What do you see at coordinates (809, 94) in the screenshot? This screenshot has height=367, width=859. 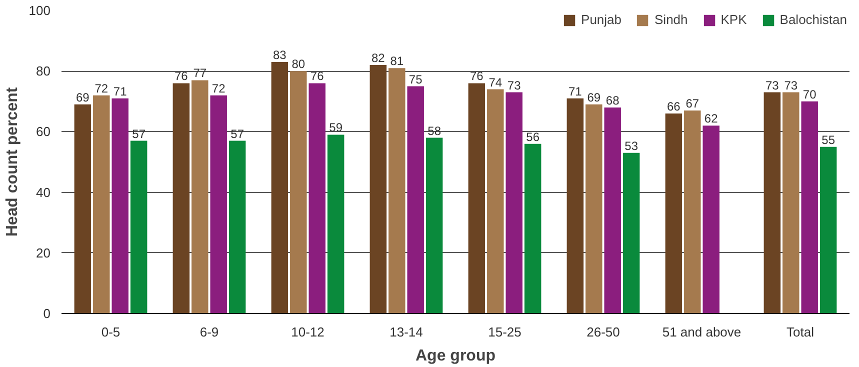 I see `data-label: 70` at bounding box center [809, 94].